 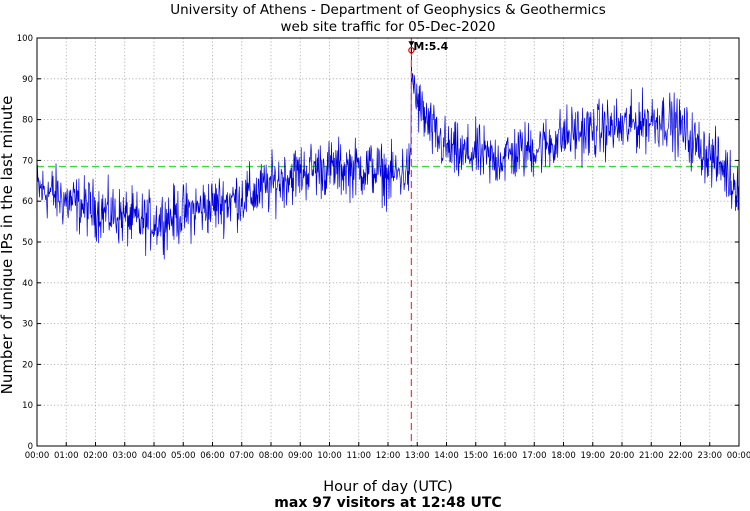 I want to click on y-tick-label: 40, so click(x=27, y=284).